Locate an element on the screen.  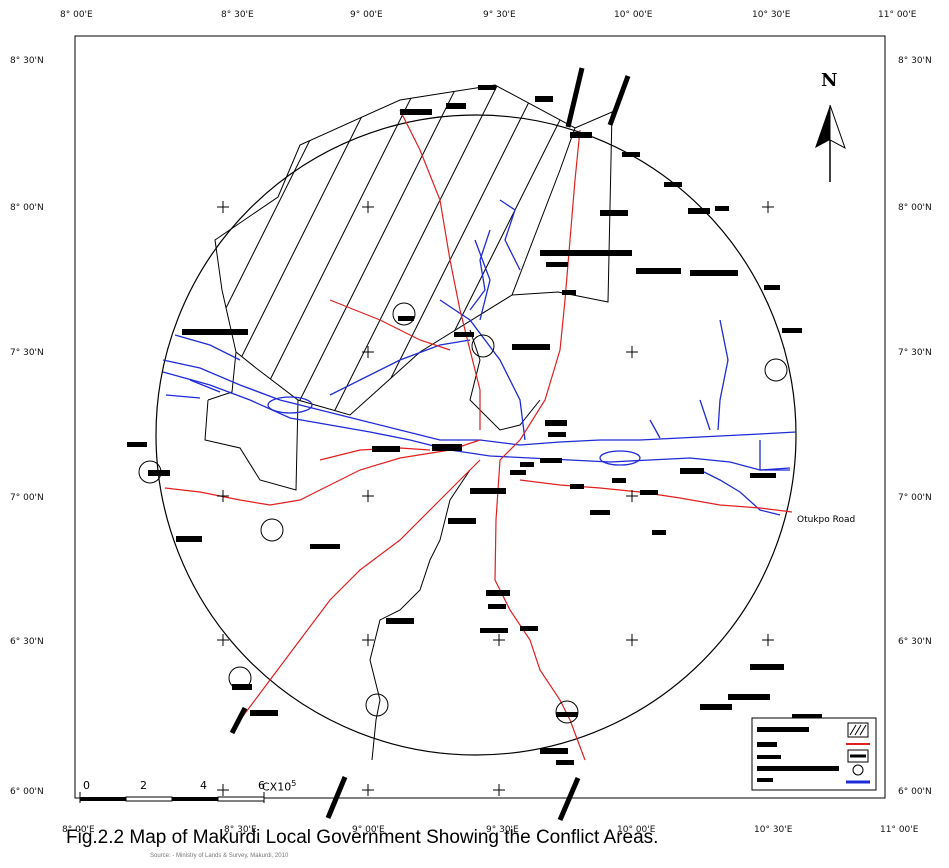
left-tick-label: 7° 00'N is located at coordinates (27, 498).